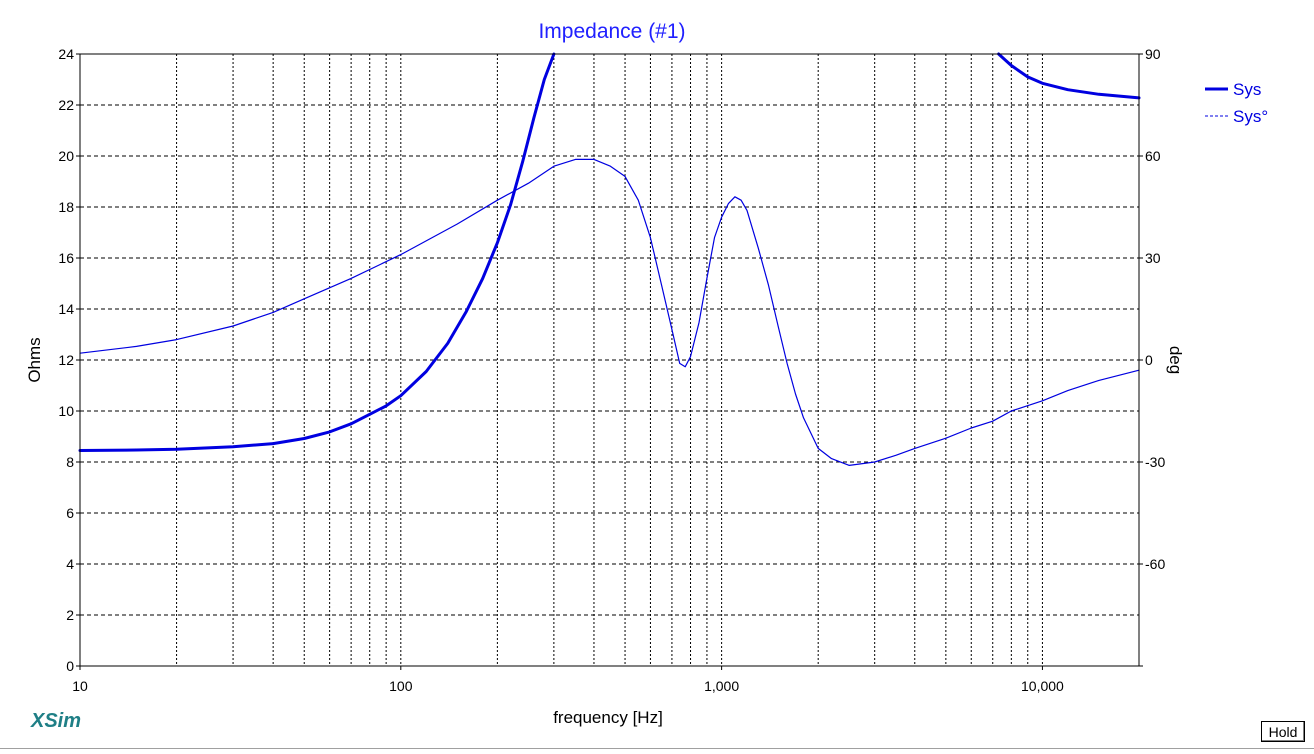 The height and width of the screenshot is (754, 1314). Describe the element at coordinates (1153, 54) in the screenshot. I see `y2-tick-label: 90` at that location.